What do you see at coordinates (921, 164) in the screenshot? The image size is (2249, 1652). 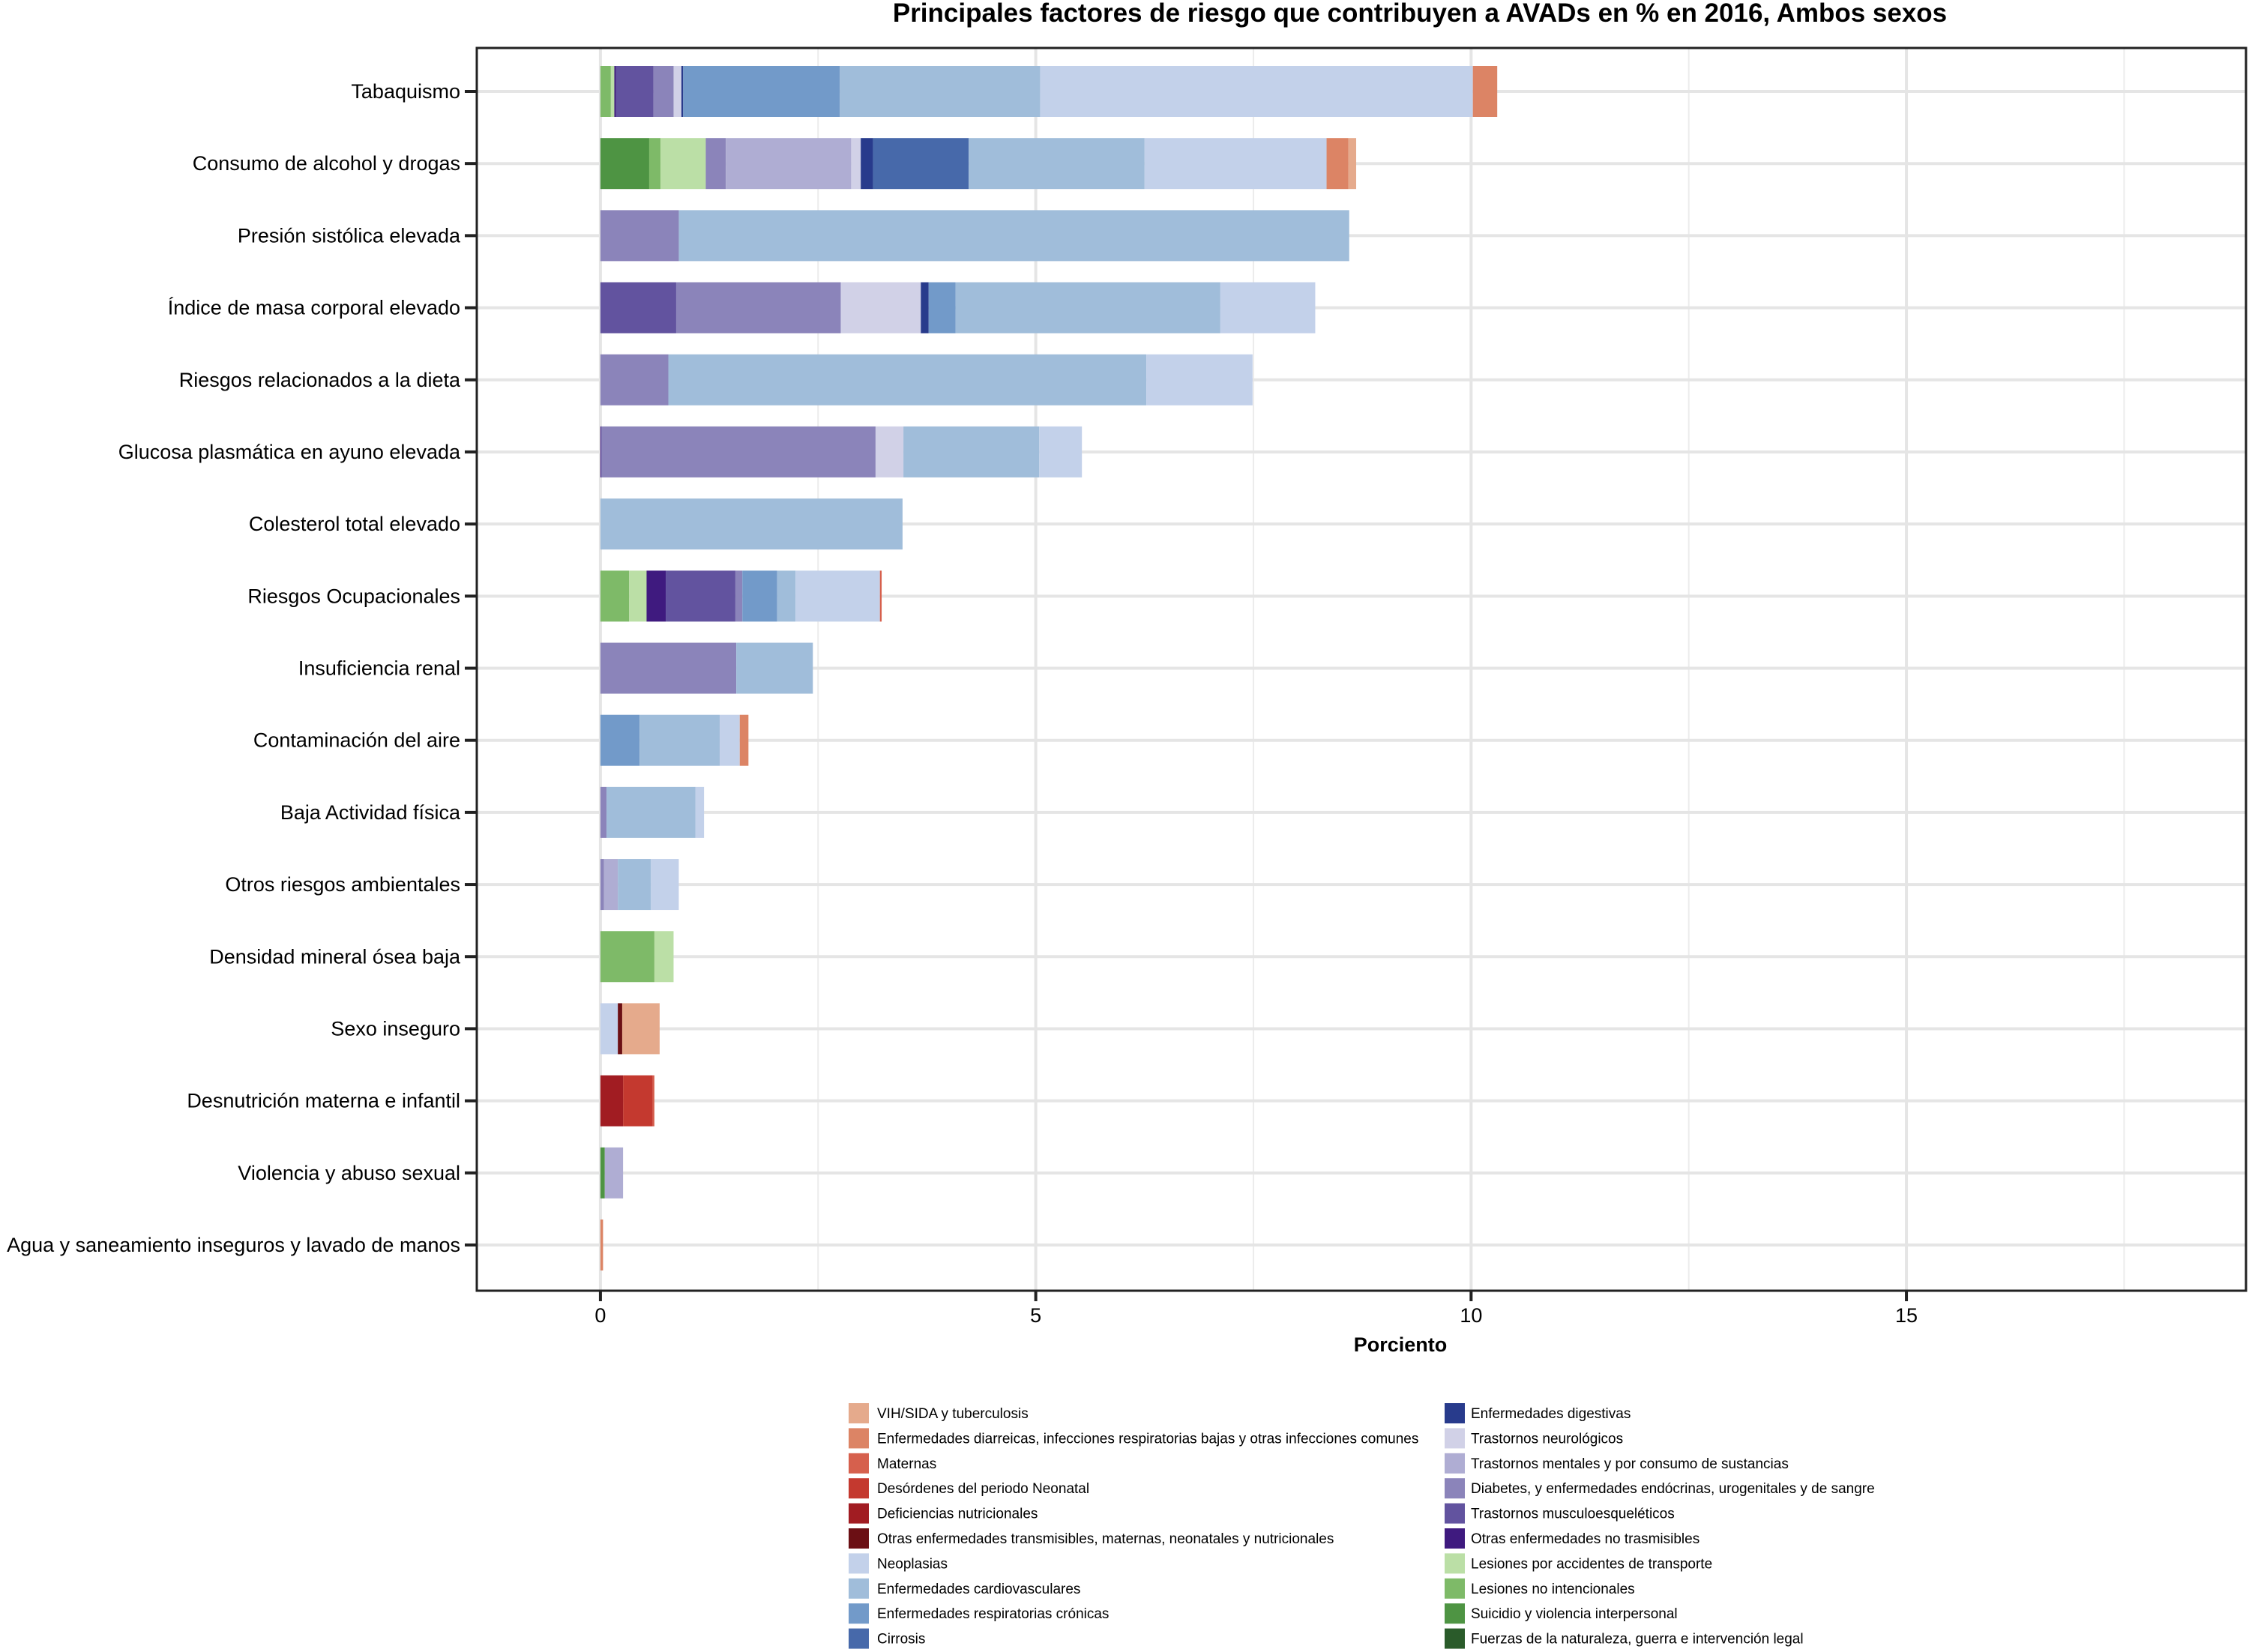 I see `bar-segment-cirr` at bounding box center [921, 164].